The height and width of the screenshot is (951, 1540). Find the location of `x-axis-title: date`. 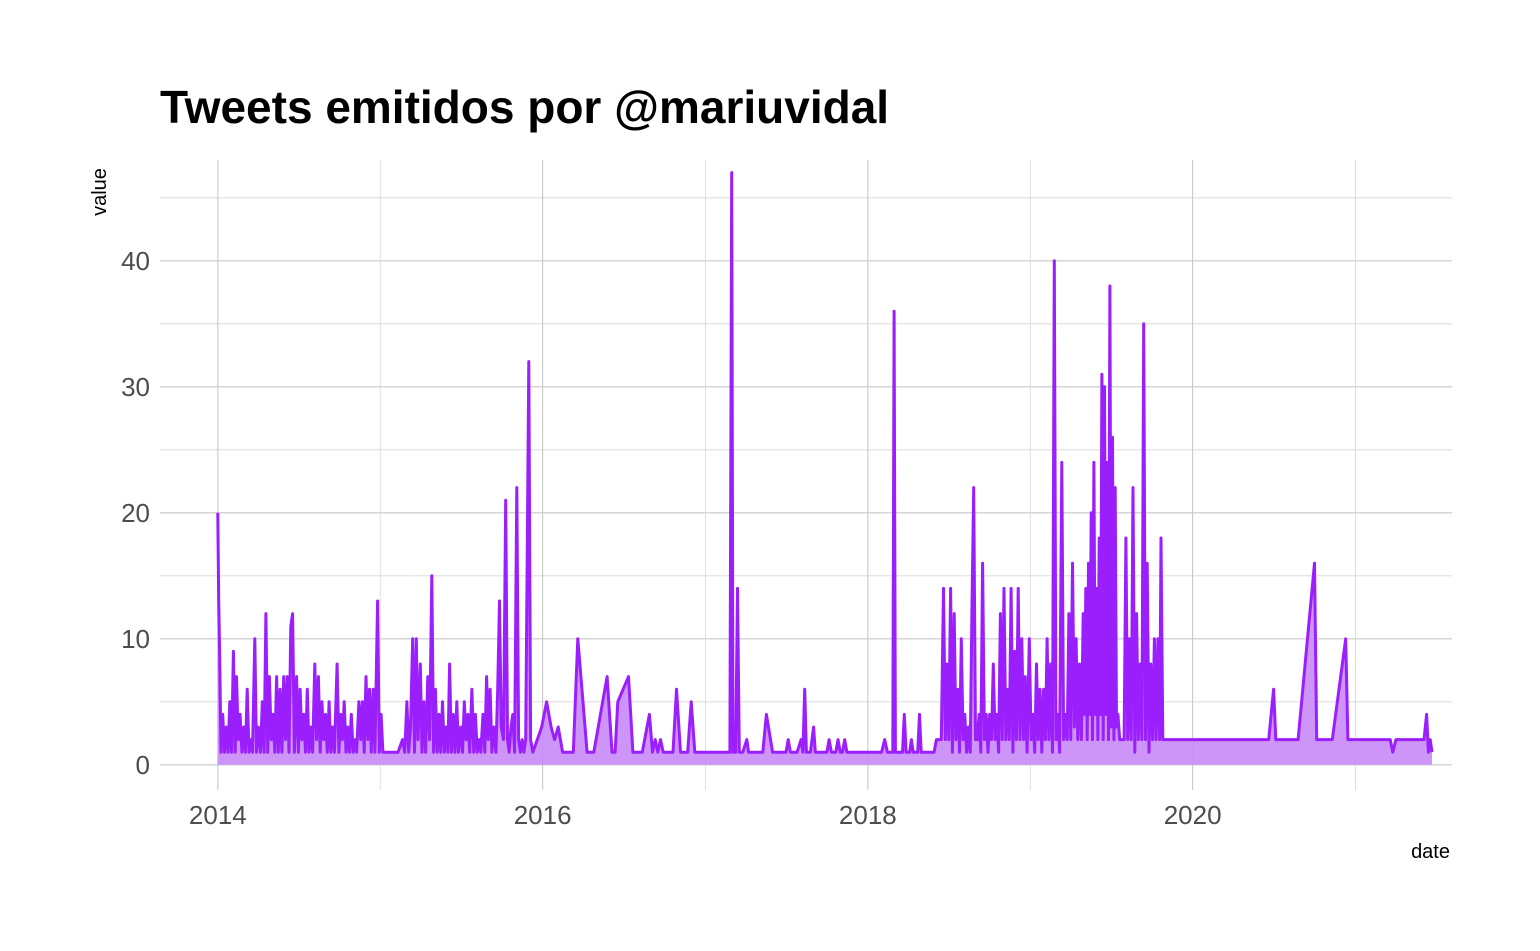

x-axis-title: date is located at coordinates (1430, 852).